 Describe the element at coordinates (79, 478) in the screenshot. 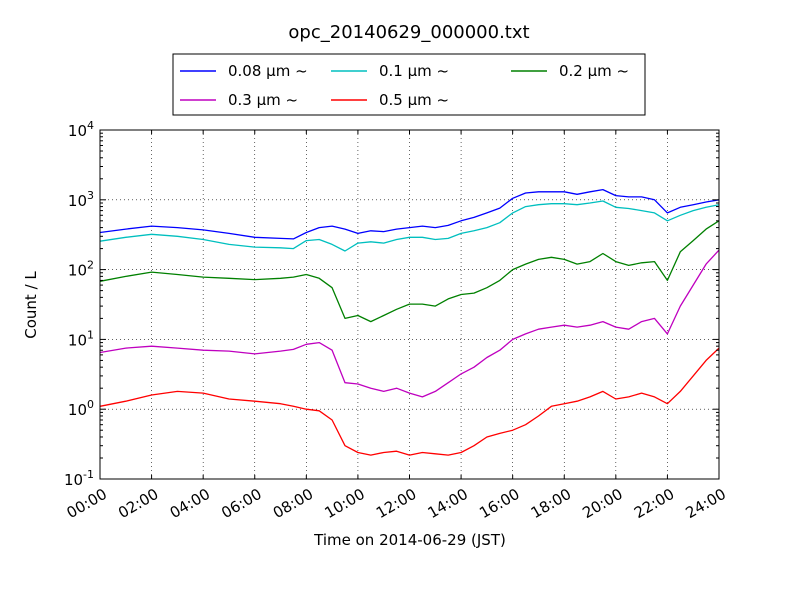

I see `y-tick-label: 10⁻¹` at that location.